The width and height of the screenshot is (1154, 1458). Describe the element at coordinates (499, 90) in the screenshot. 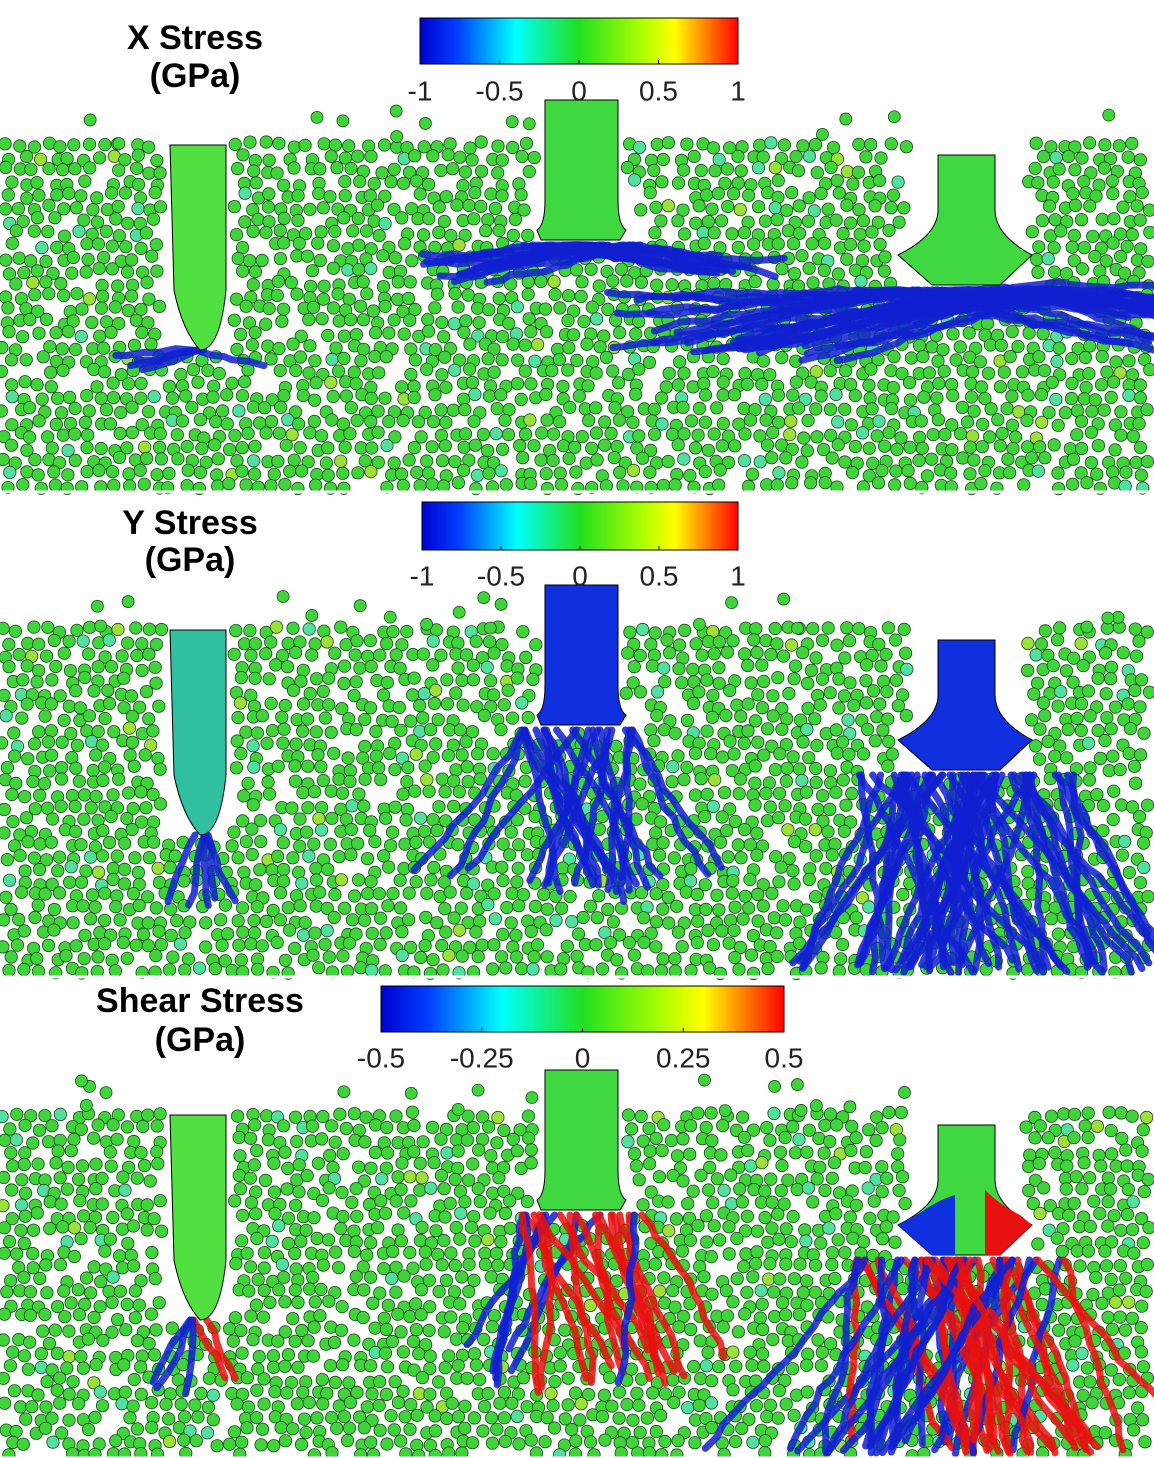

I see `colorbar-tick-label: -0.5` at that location.